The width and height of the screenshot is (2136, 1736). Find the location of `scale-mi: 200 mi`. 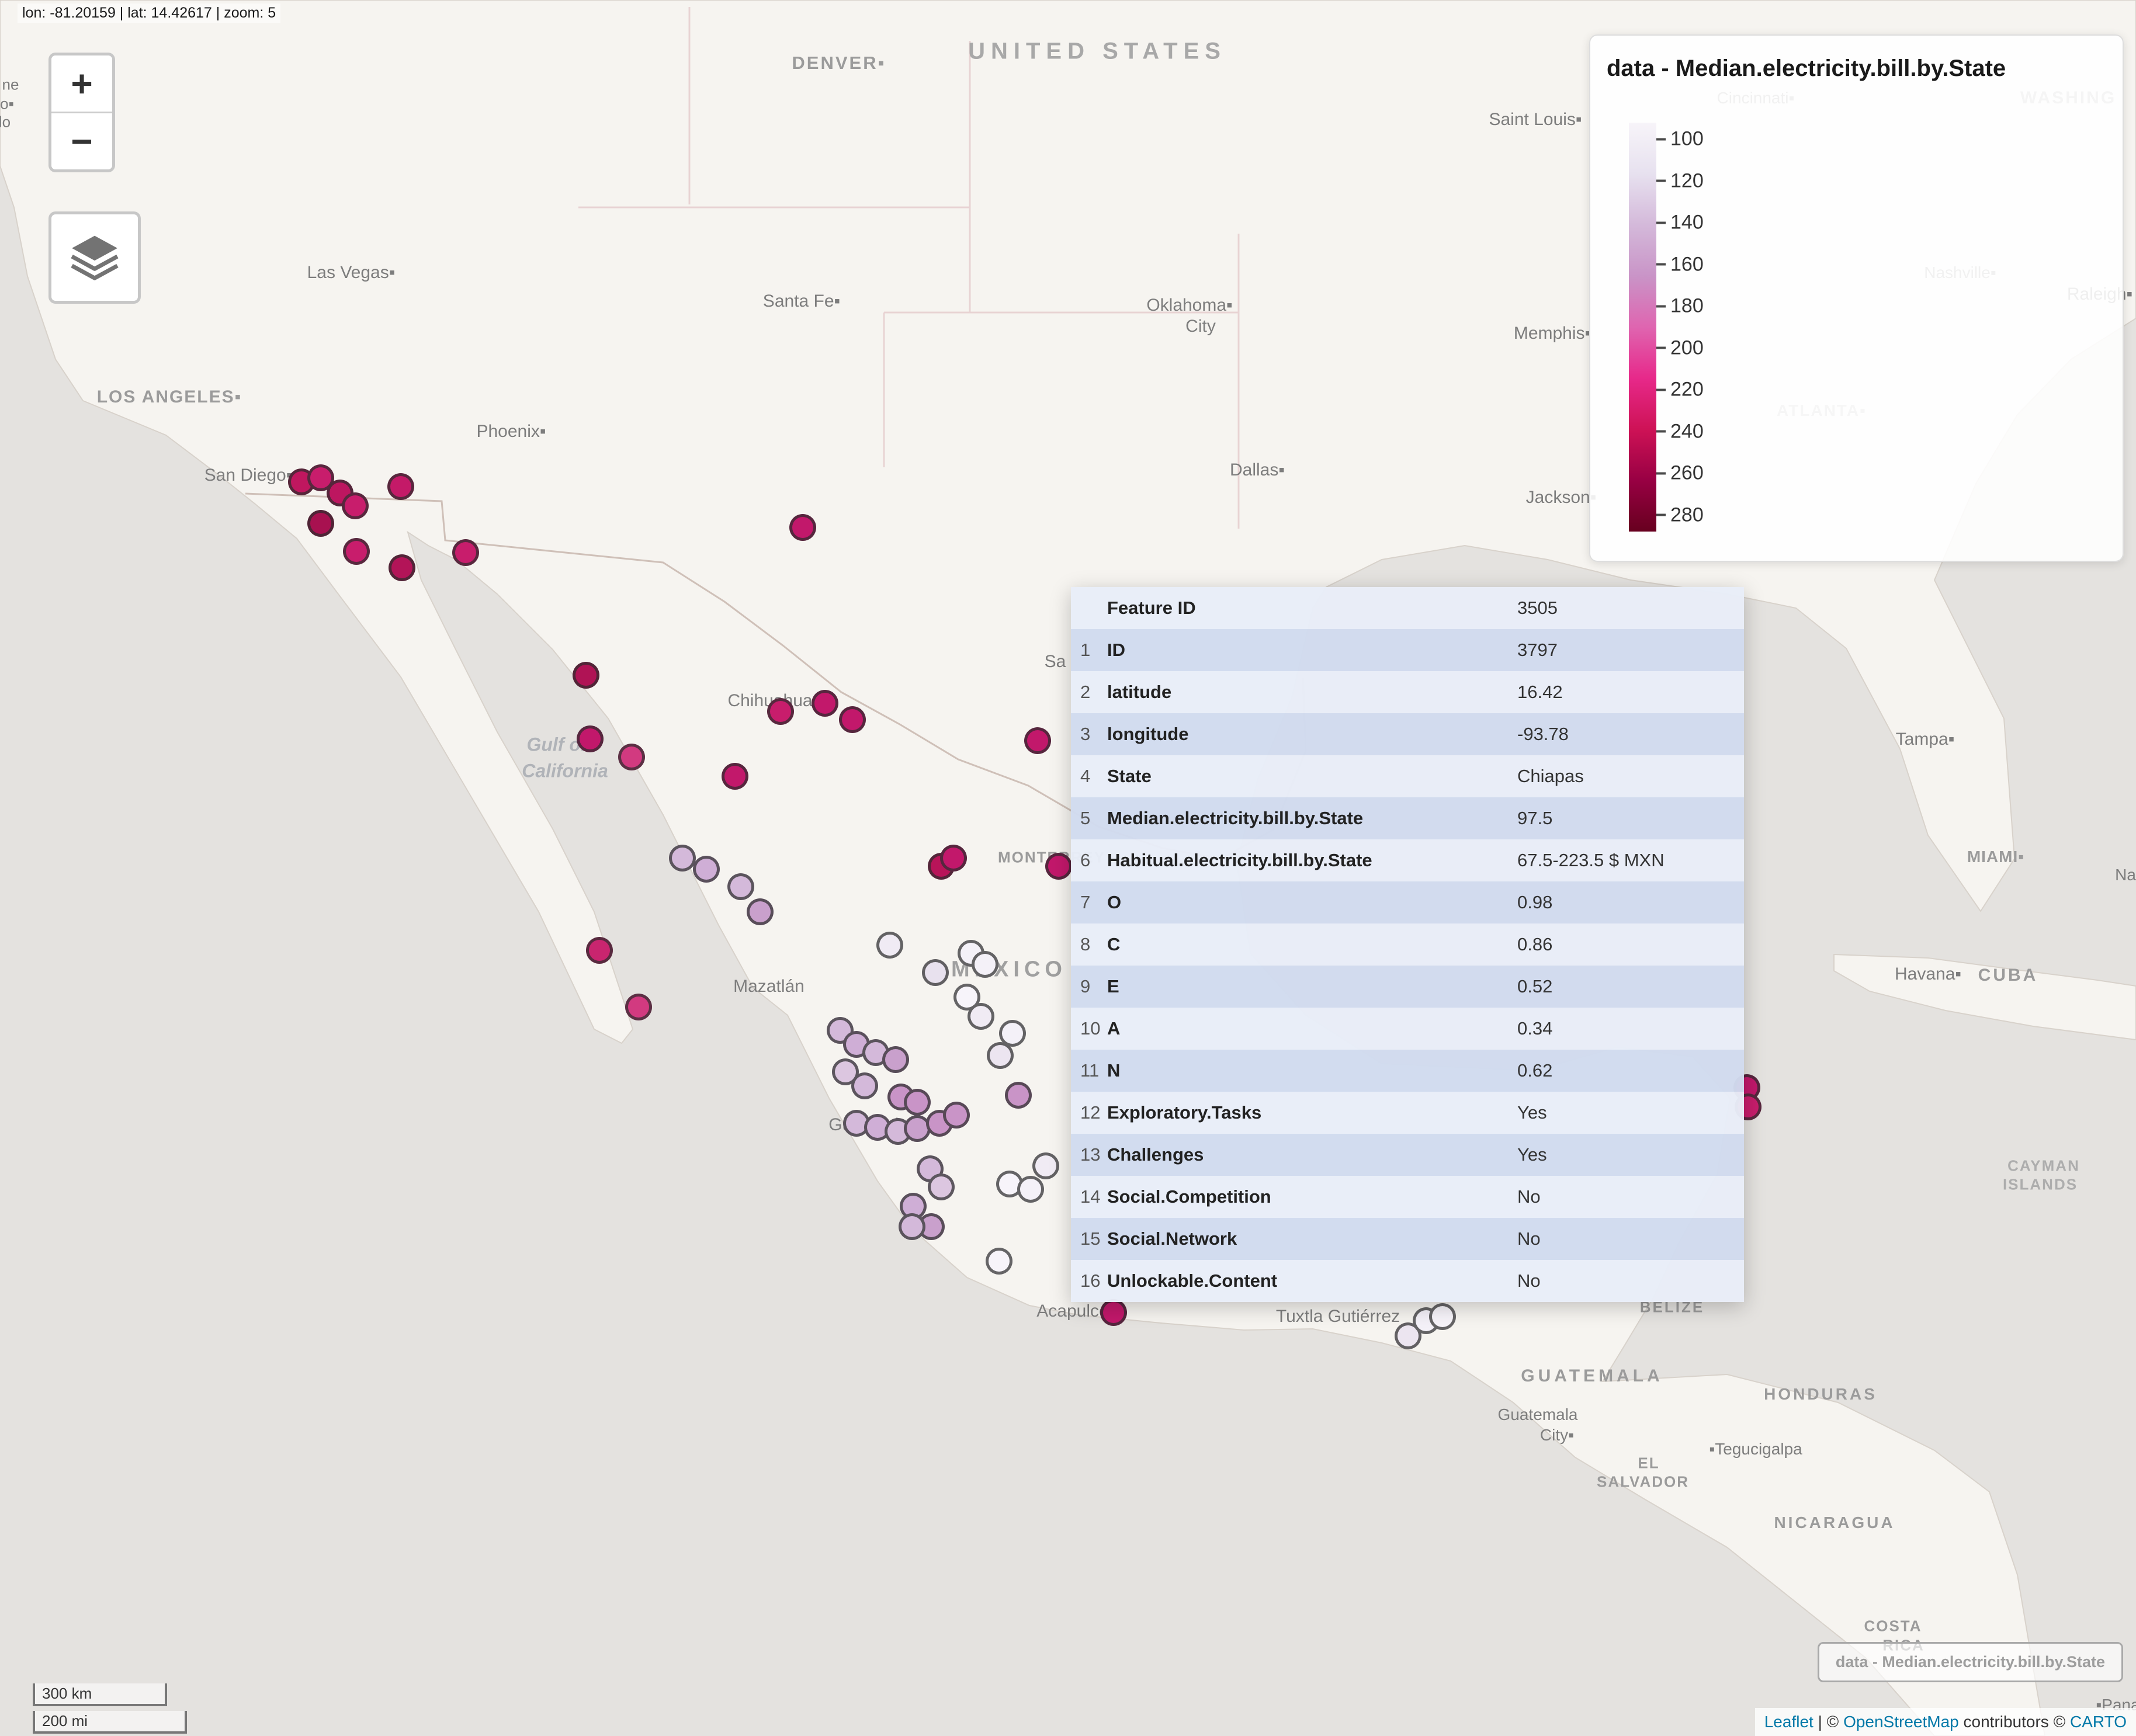

scale-mi: 200 mi is located at coordinates (110, 1722).